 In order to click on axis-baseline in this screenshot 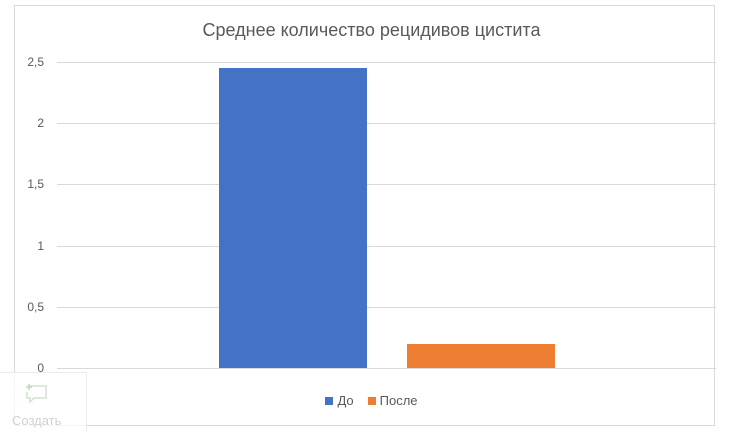, I will do `click(386, 368)`.